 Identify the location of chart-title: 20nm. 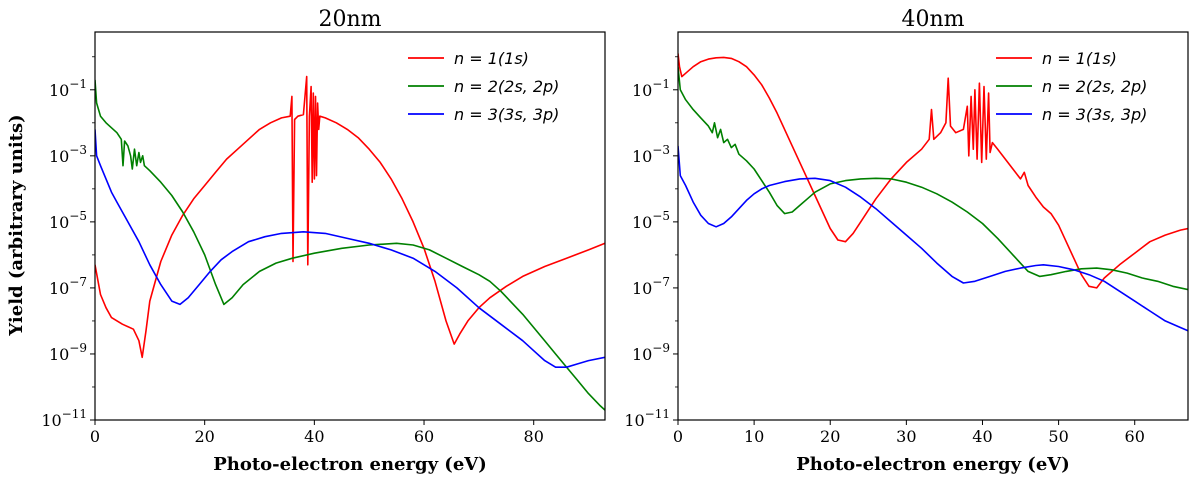
(349, 19).